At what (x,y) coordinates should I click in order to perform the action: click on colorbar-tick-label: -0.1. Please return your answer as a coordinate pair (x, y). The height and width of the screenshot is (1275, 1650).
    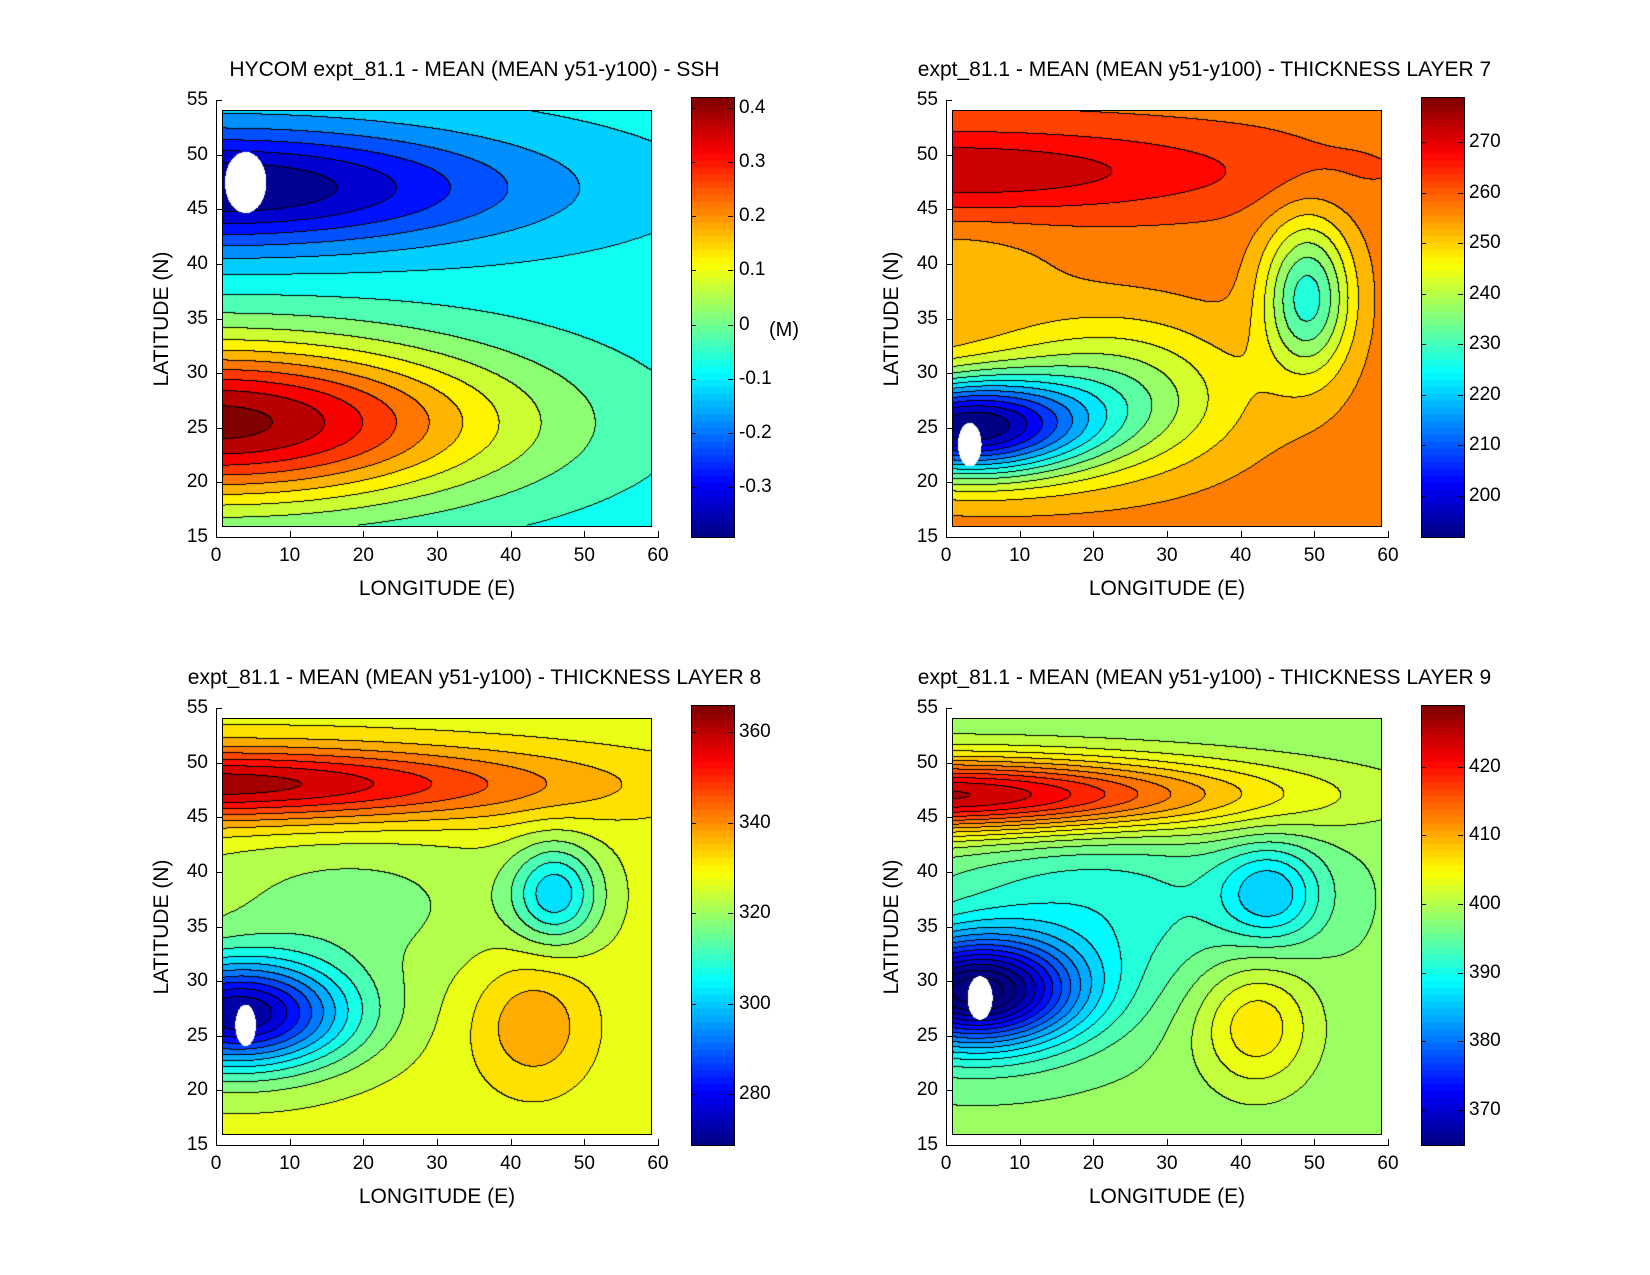
    Looking at the image, I should click on (755, 378).